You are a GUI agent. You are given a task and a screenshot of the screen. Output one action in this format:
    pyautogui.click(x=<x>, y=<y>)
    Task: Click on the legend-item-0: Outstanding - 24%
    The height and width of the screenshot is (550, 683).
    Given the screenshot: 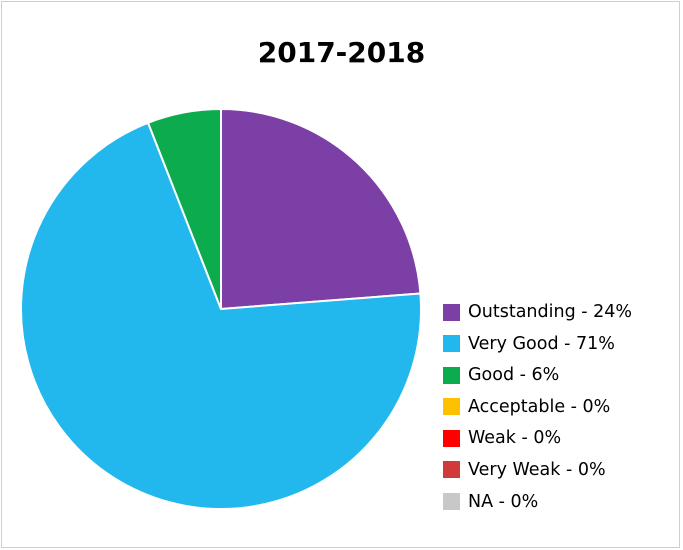 What is the action you would take?
    pyautogui.click(x=537, y=312)
    